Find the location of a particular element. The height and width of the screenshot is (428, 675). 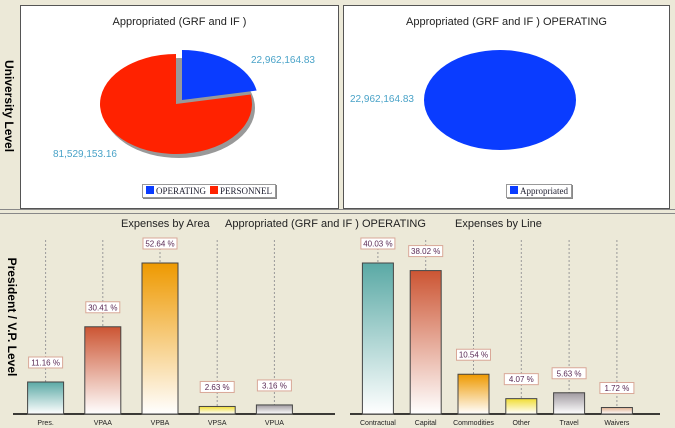

category-label: VPBA is located at coordinates (160, 423).